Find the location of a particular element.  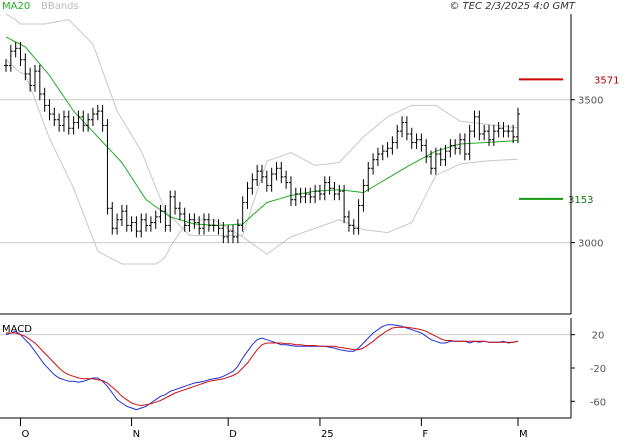

macd-tick-label: 20 is located at coordinates (598, 336).